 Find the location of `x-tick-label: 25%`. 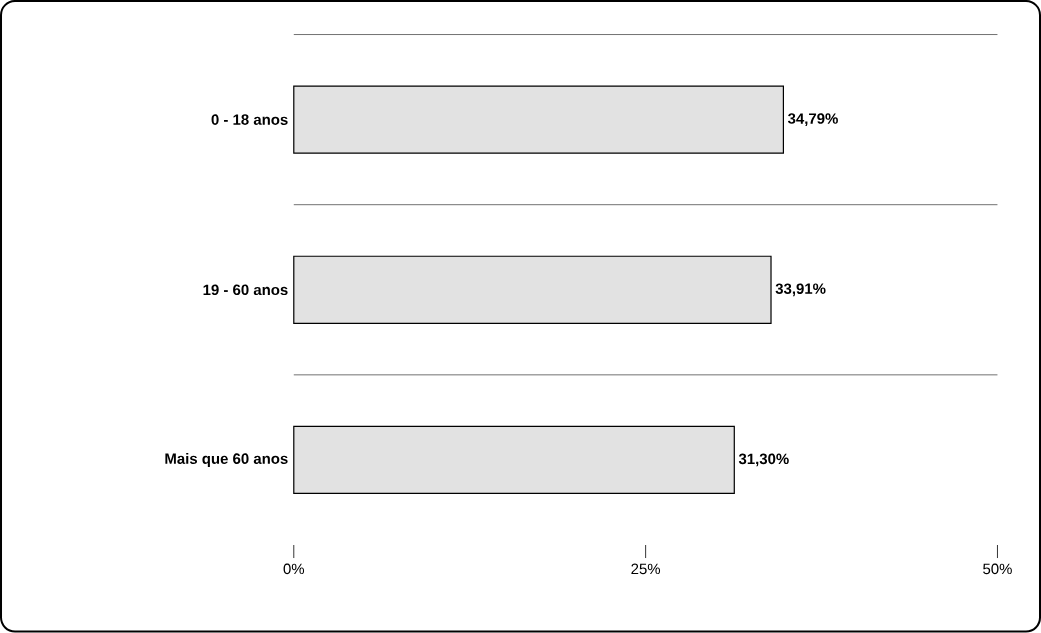

x-tick-label: 25% is located at coordinates (646, 569).